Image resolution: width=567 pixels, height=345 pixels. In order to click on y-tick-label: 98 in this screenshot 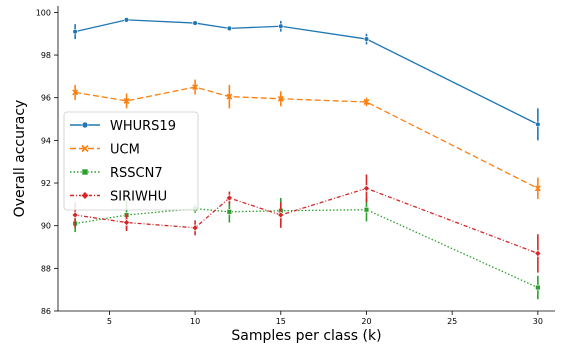, I will do `click(46, 55)`.